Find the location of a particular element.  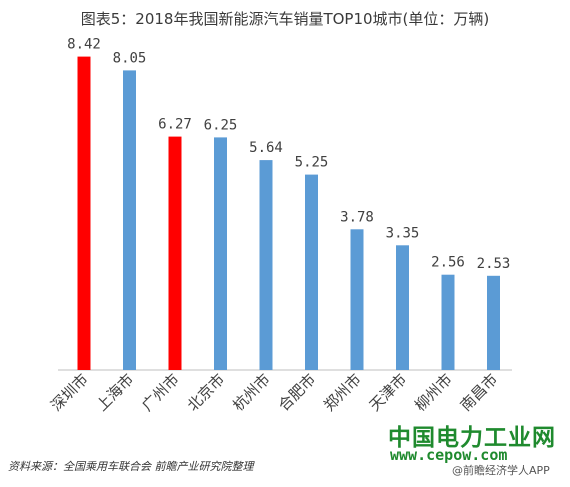

source-note: 资料来源：全国乘用车联合会 前瞻产业研究院整理 is located at coordinates (131, 466).